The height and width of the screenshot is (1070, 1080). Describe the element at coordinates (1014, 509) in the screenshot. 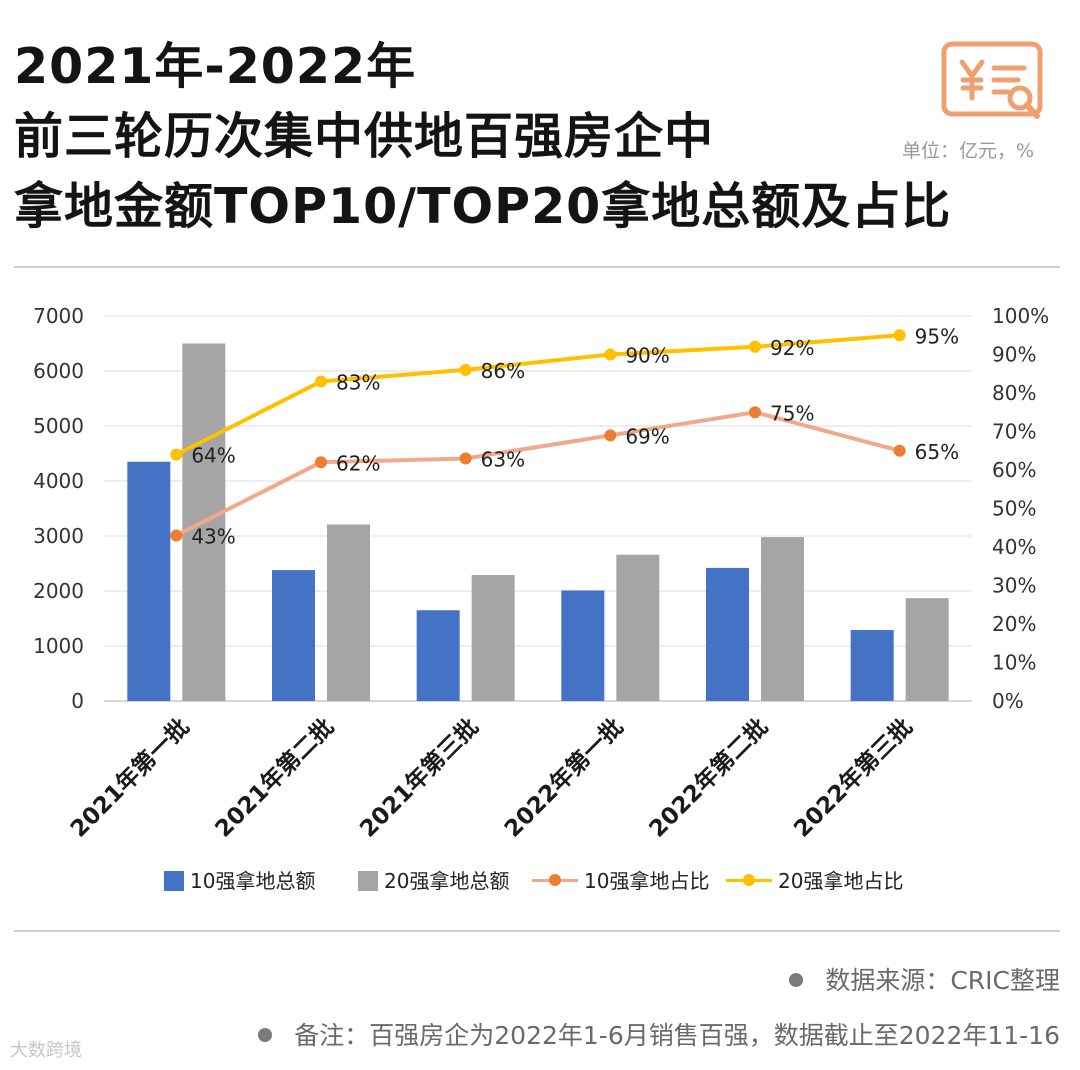

I see `right-tick-label: 50%` at that location.